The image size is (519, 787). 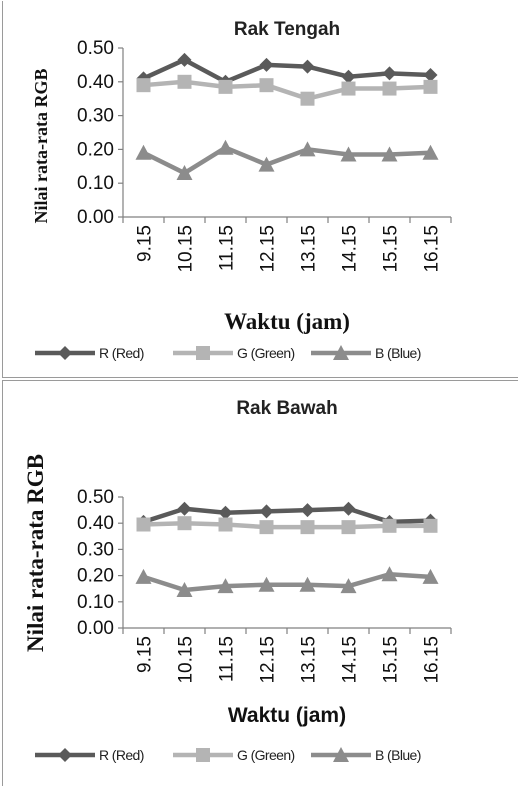 What do you see at coordinates (350, 249) in the screenshot?
I see `x-tick-label: 14.15` at bounding box center [350, 249].